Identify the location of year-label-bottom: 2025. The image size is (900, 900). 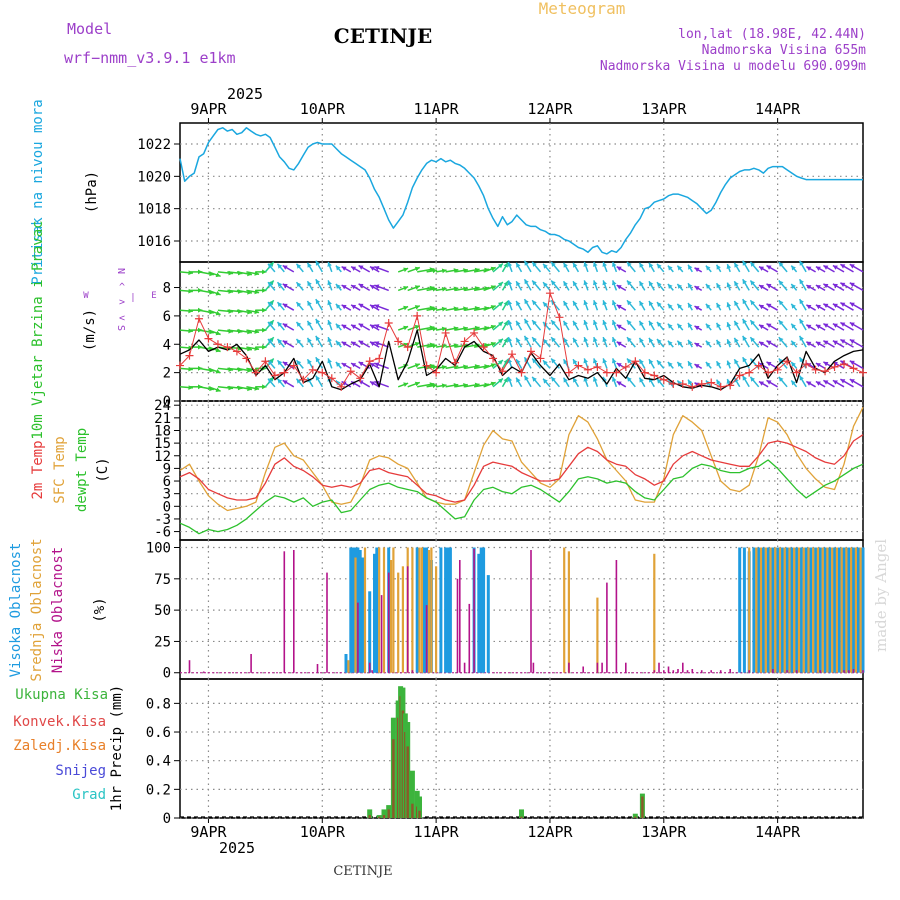
(237, 848).